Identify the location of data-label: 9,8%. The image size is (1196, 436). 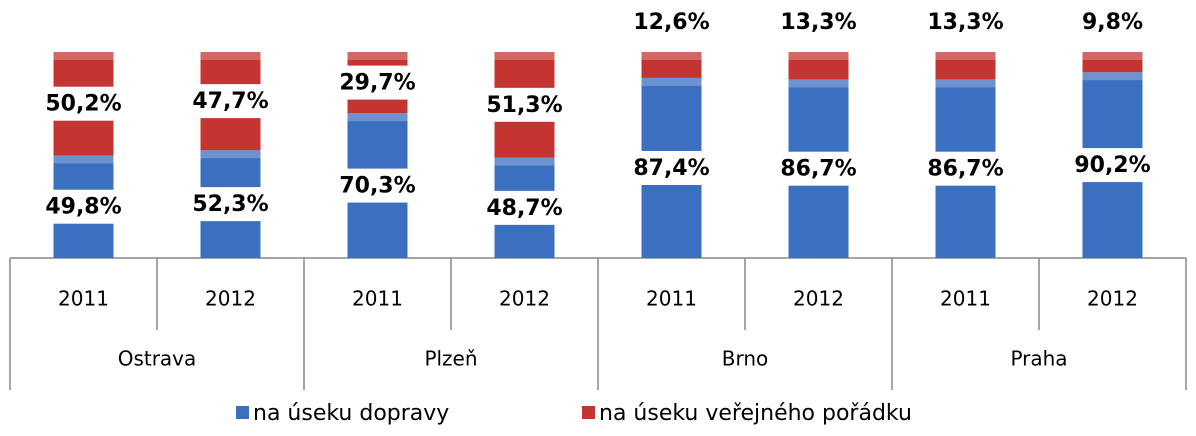
(1112, 22).